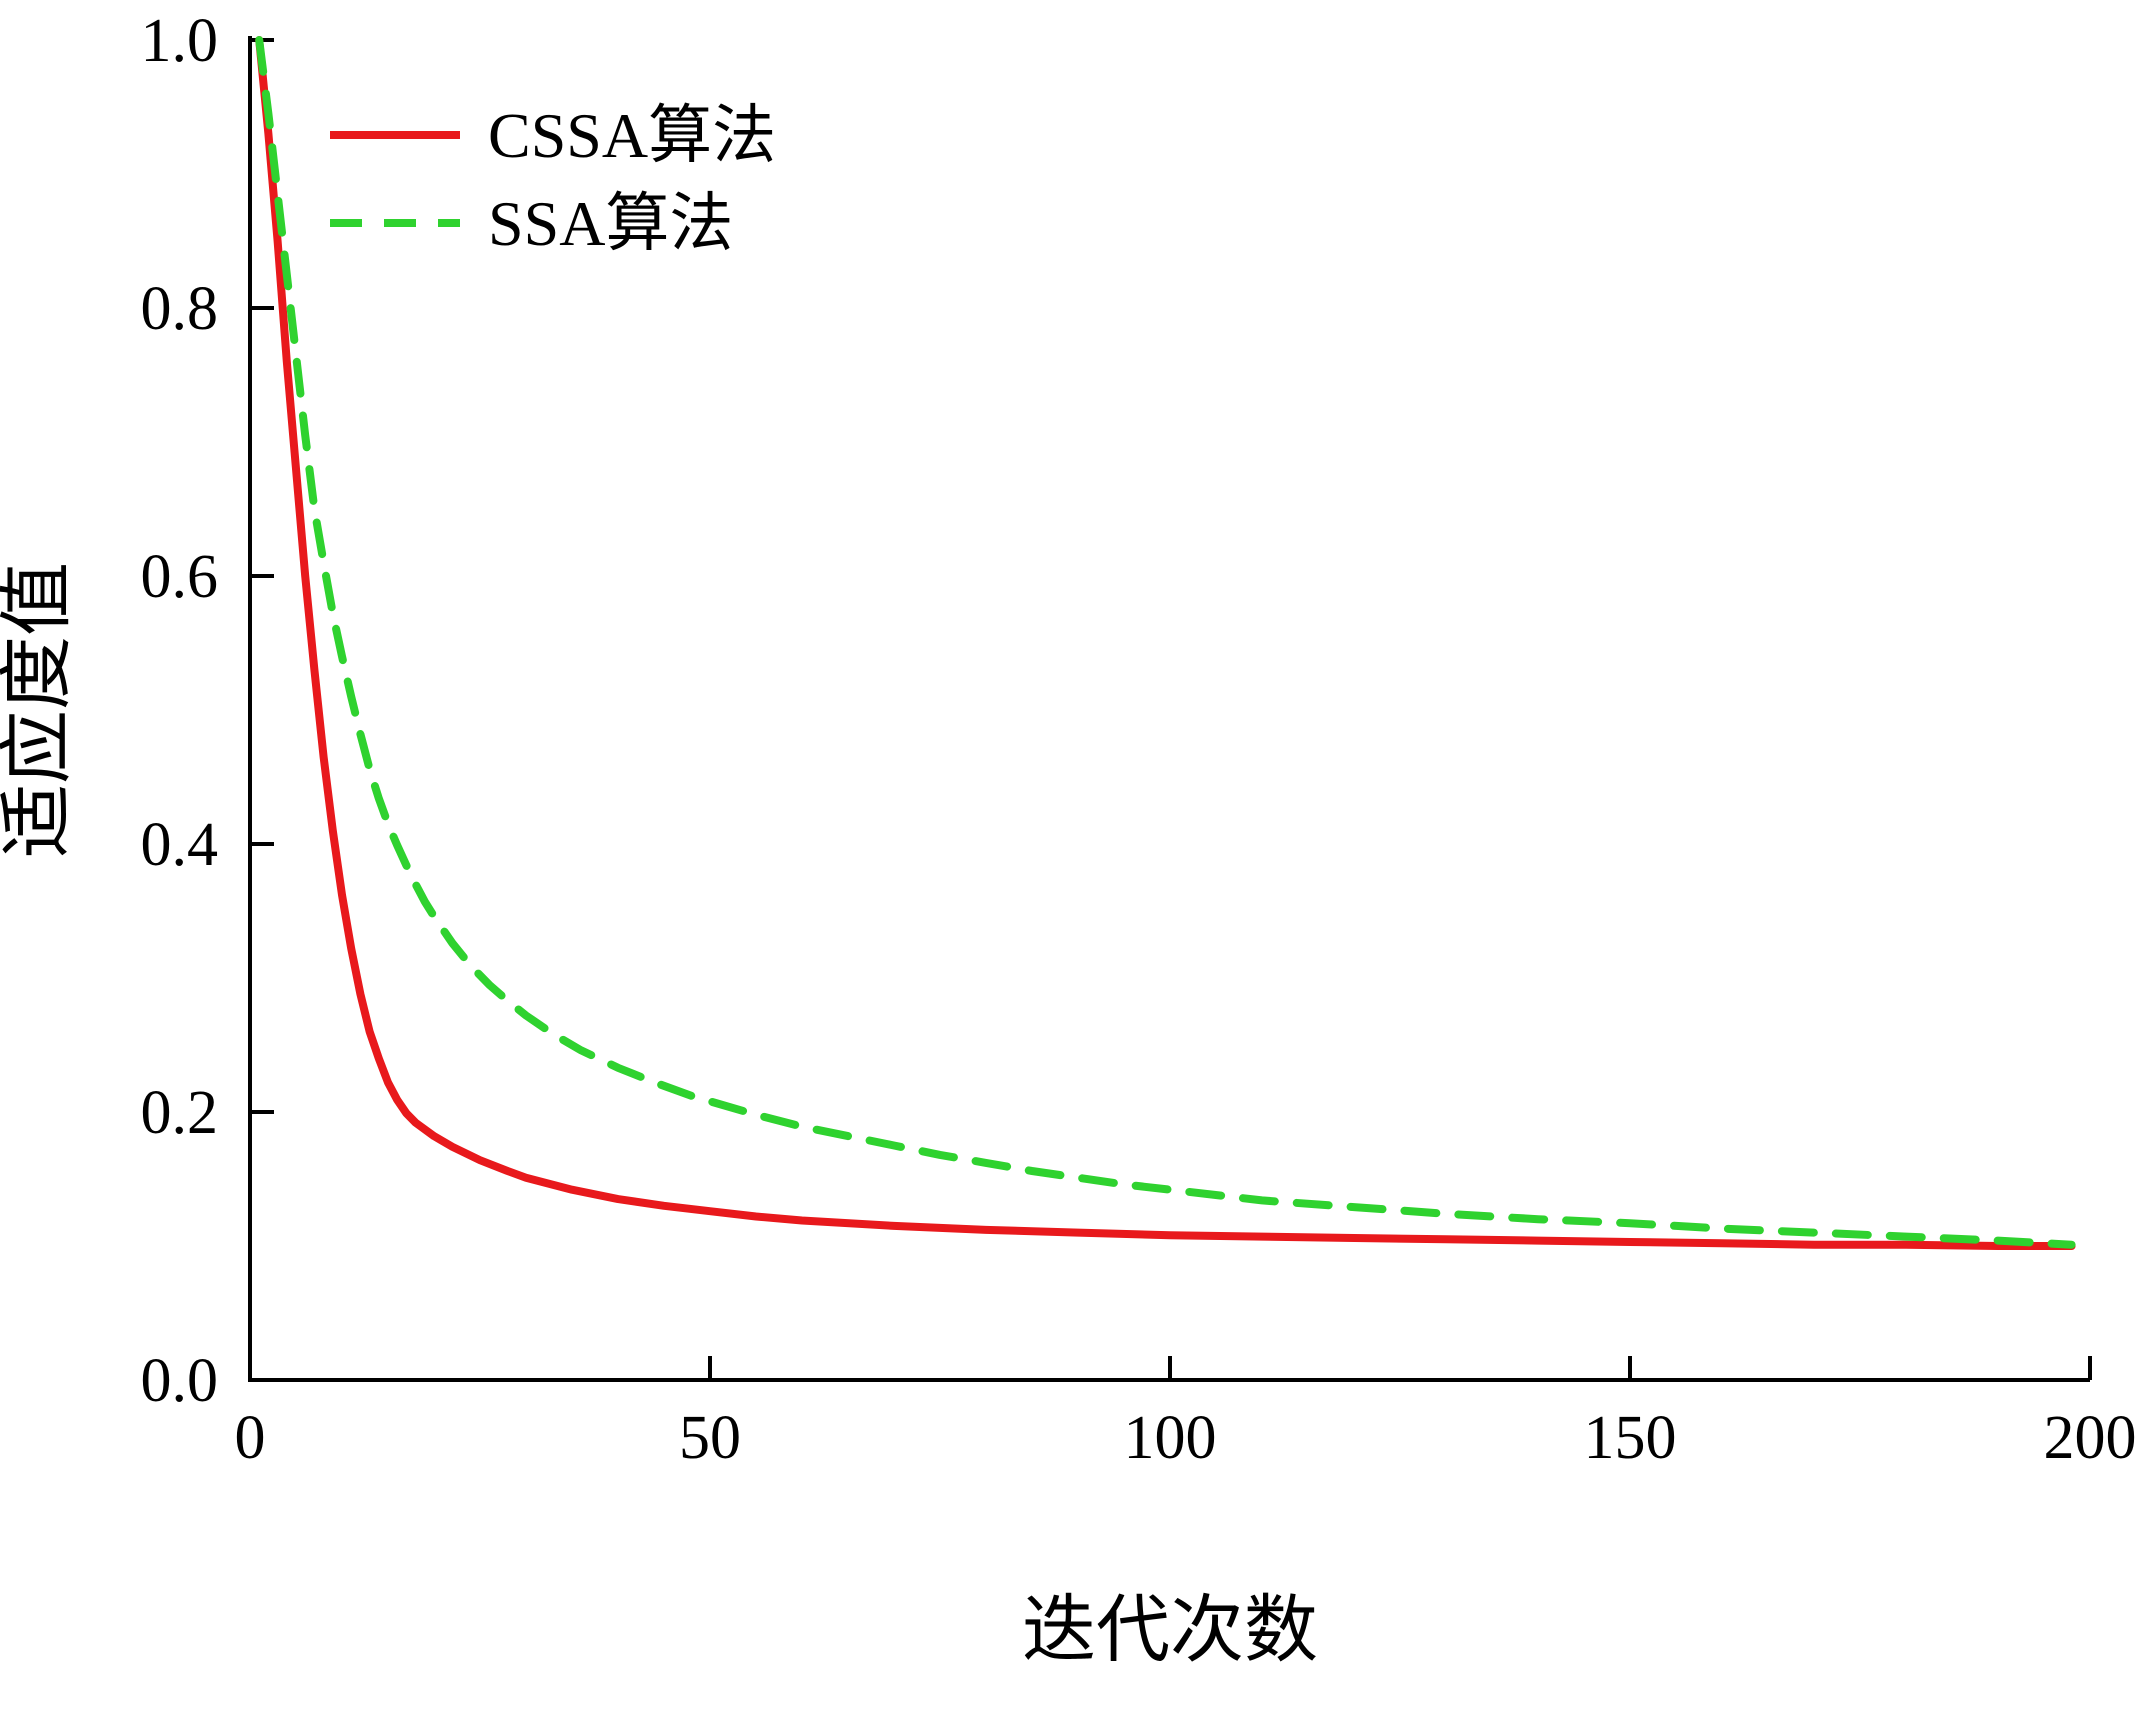  Describe the element at coordinates (1630, 1438) in the screenshot. I see `x-tick-label: 150` at that location.